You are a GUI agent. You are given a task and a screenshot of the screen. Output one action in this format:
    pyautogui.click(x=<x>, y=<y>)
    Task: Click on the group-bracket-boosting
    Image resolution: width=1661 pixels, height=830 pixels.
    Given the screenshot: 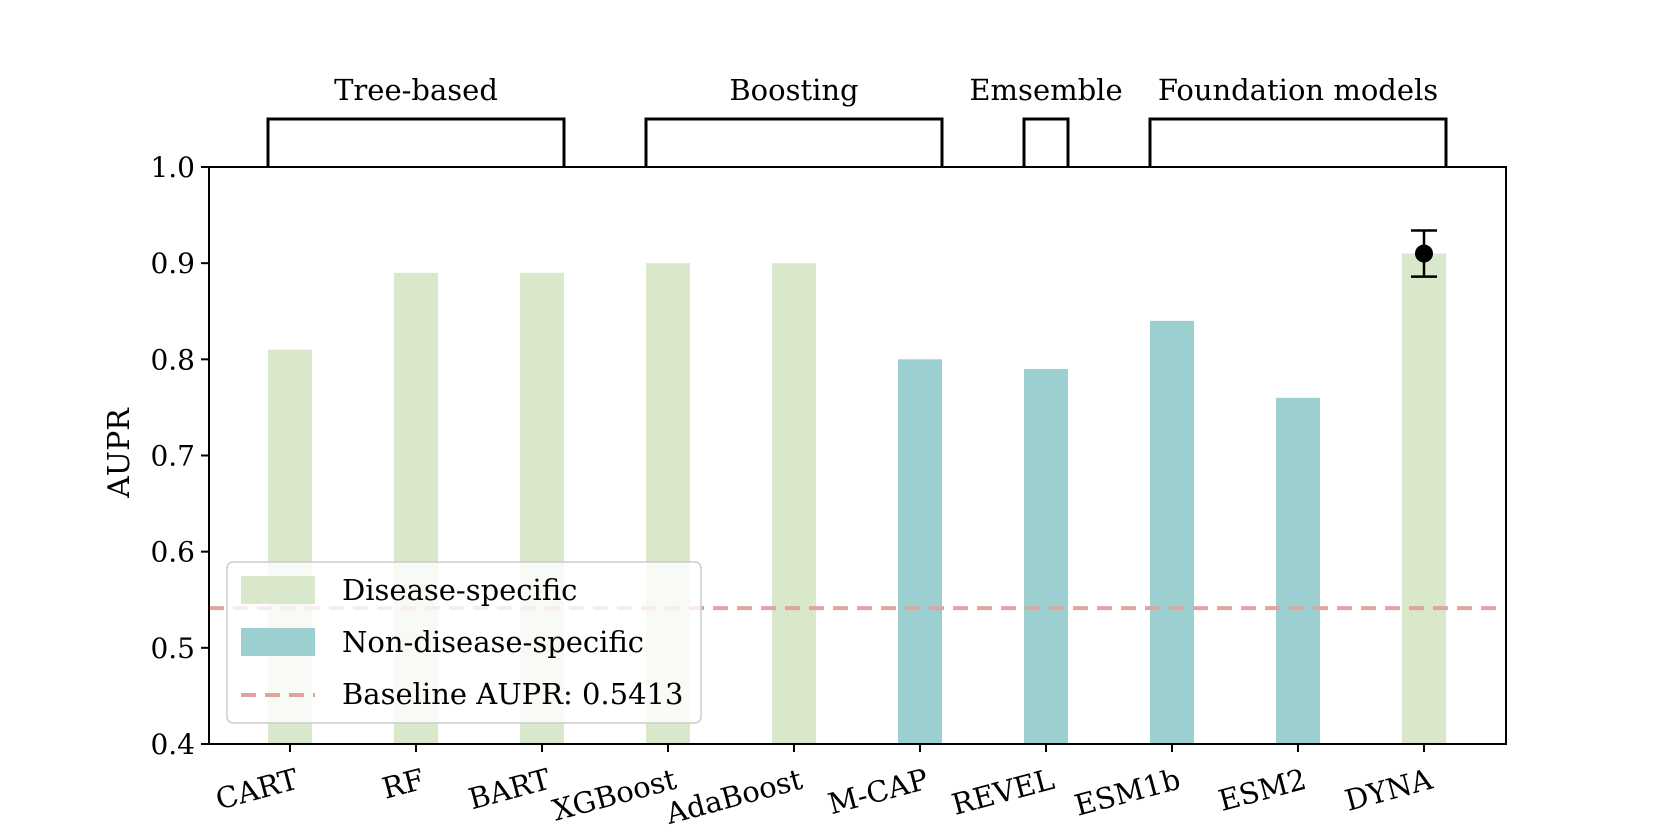 What is the action you would take?
    pyautogui.click(x=794, y=142)
    